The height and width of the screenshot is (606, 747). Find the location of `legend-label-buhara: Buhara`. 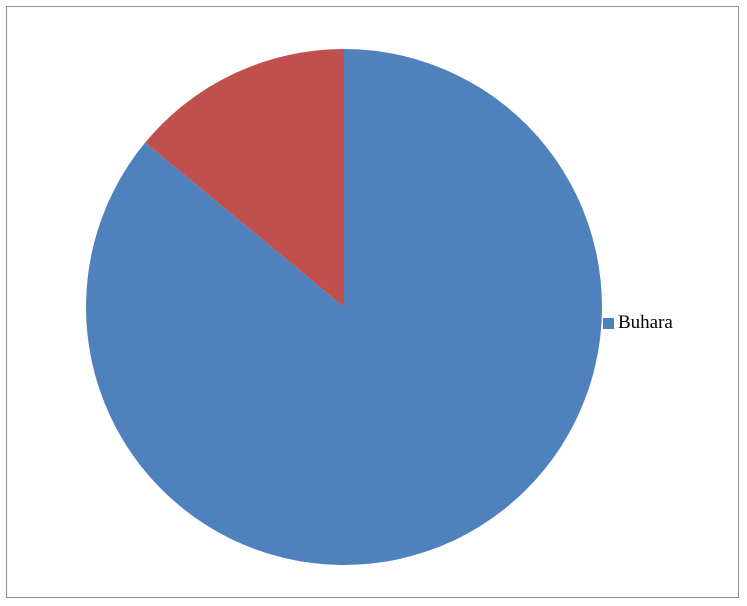

legend-label-buhara: Buhara is located at coordinates (645, 322).